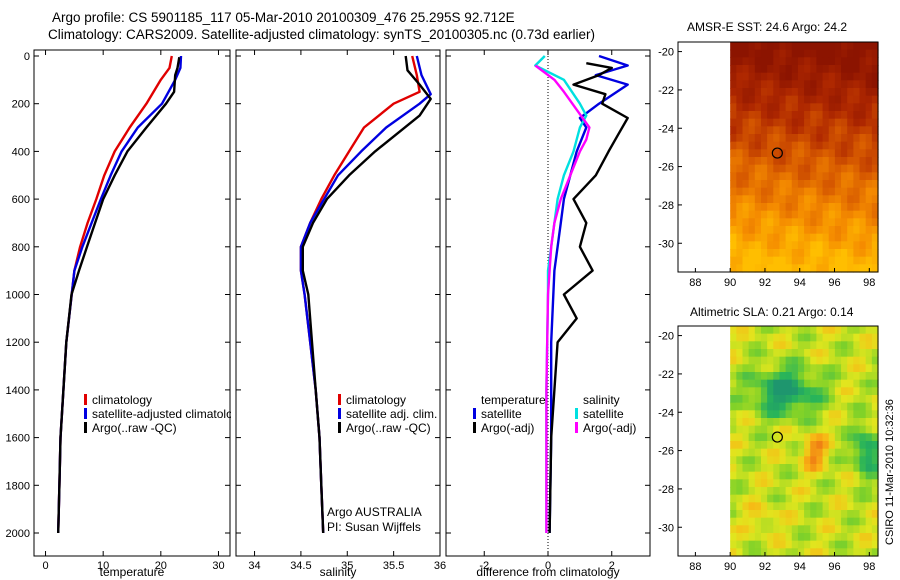 The width and height of the screenshot is (900, 580). What do you see at coordinates (513, 400) in the screenshot?
I see `diff-legend-temperature-header: temperature` at bounding box center [513, 400].